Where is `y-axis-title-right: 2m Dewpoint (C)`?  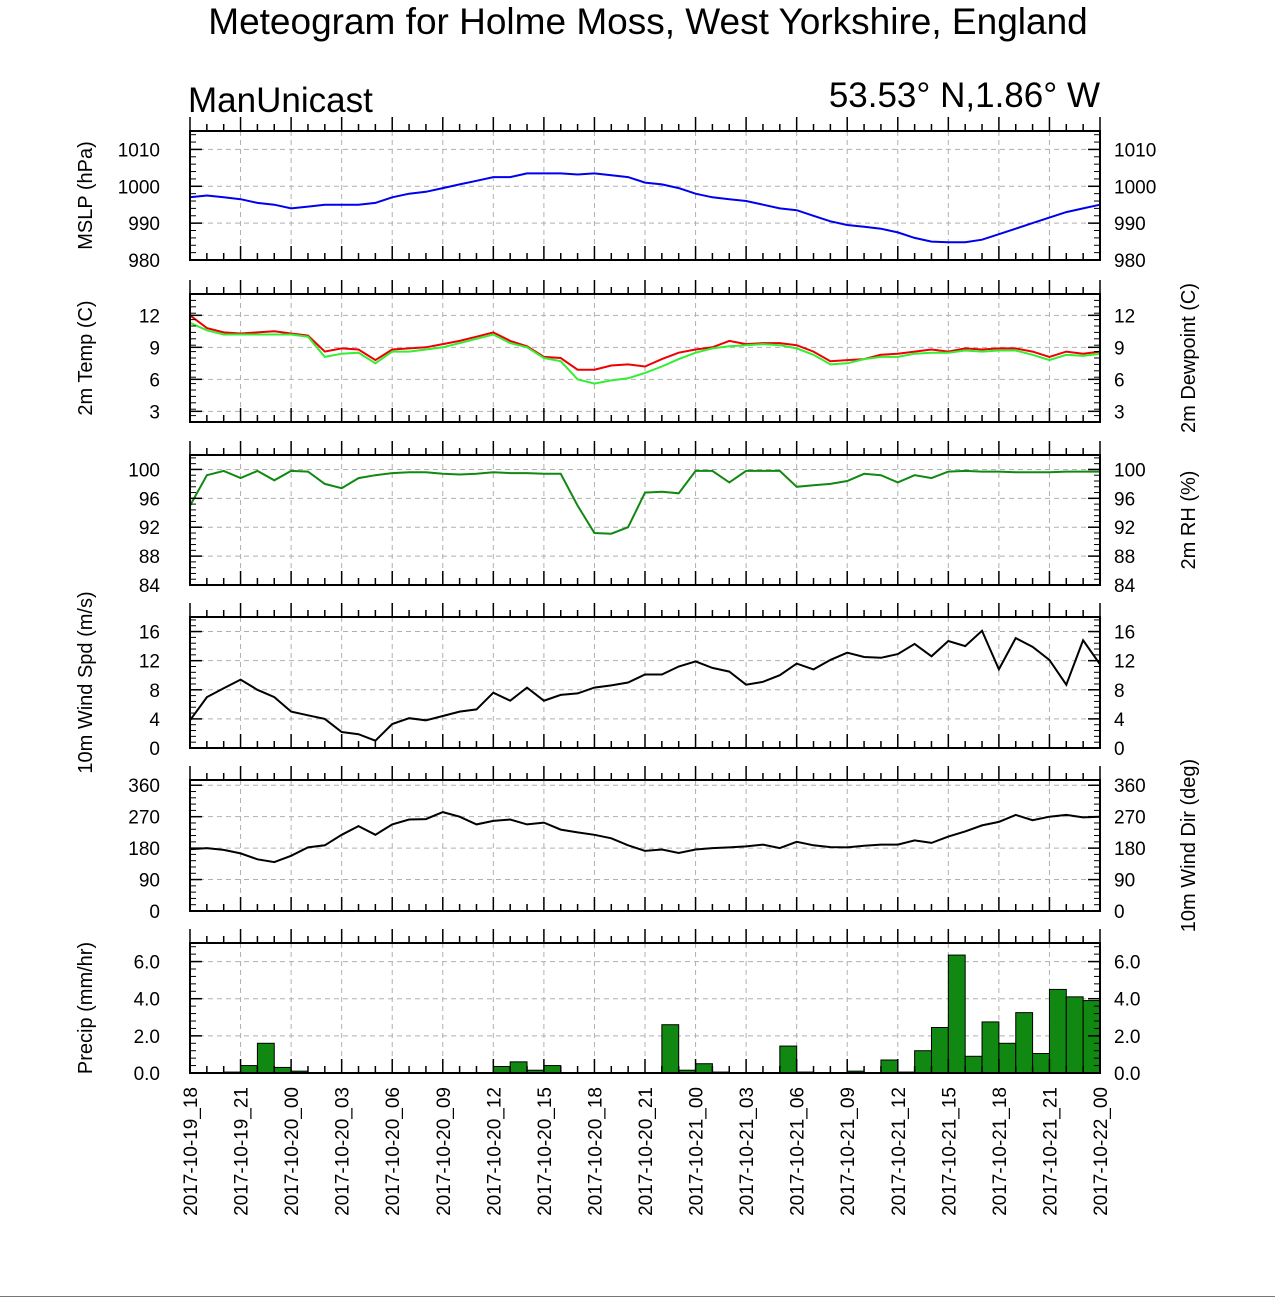
y-axis-title-right: 2m Dewpoint (C) is located at coordinates (1189, 358).